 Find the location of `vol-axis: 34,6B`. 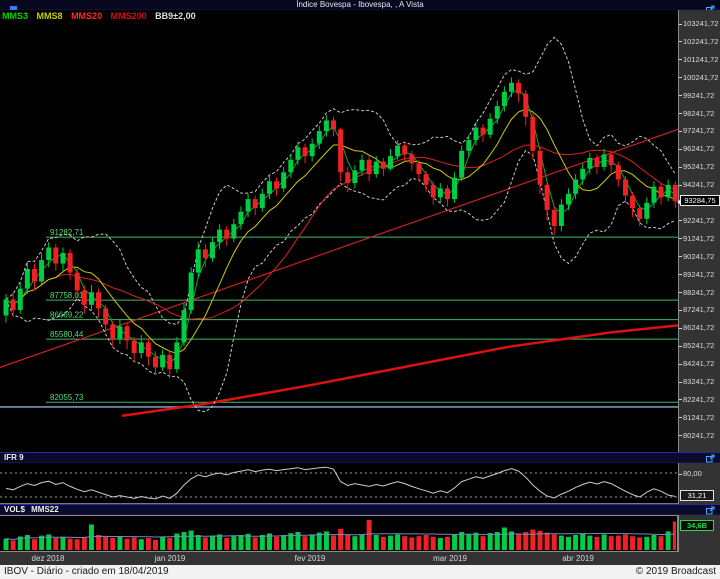

vol-axis: 34,6B is located at coordinates (699, 533).